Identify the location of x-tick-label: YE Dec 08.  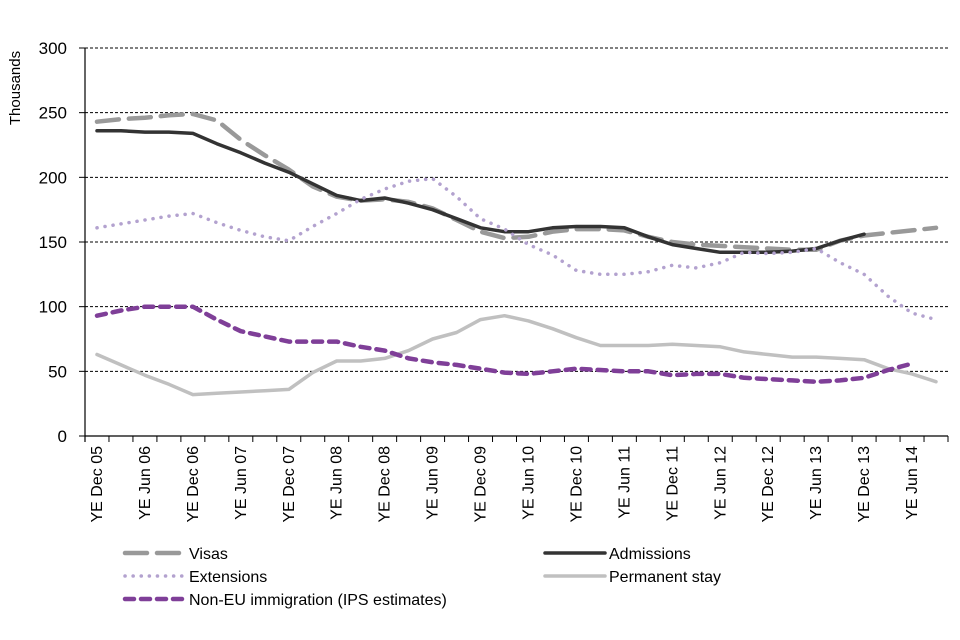
(385, 484).